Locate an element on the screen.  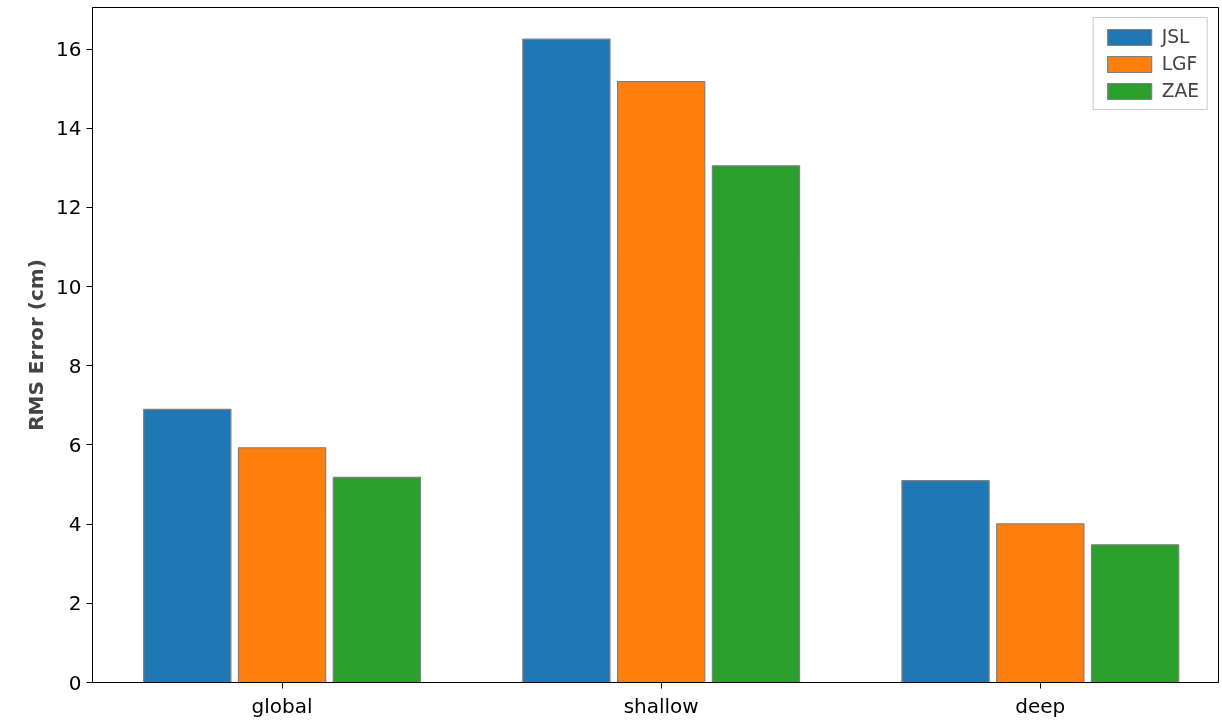
legend-label: JSL is located at coordinates (1175, 36).